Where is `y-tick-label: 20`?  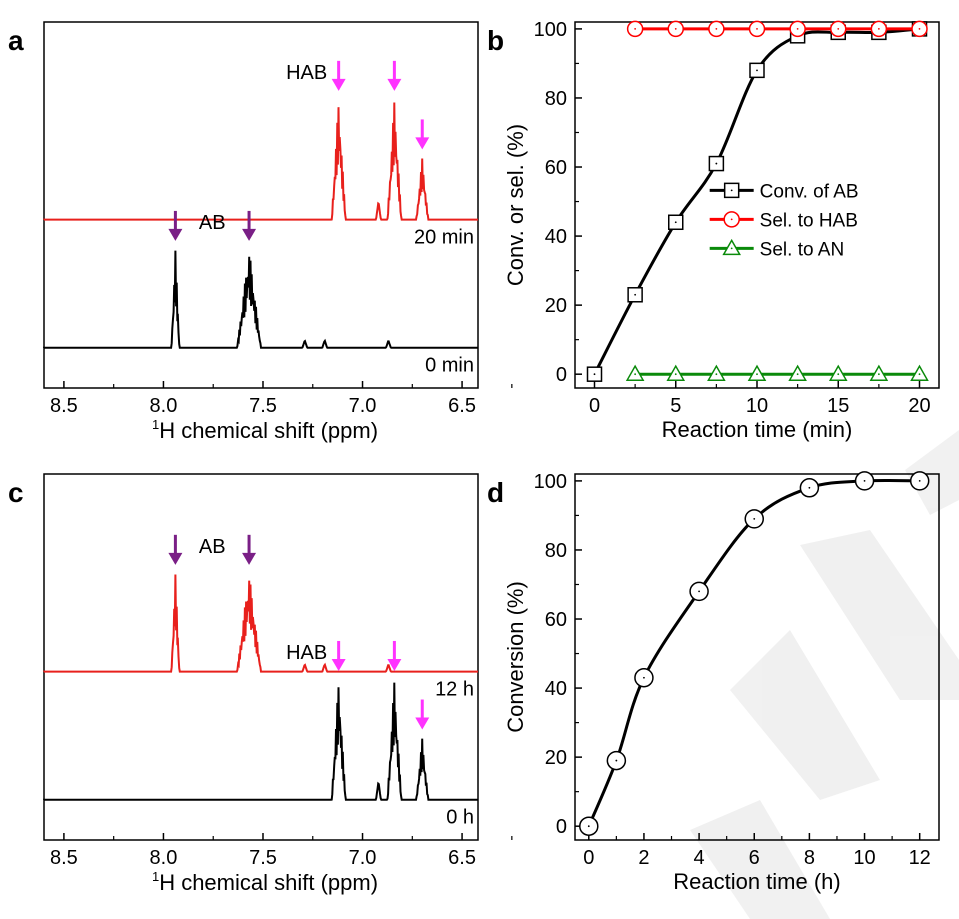 y-tick-label: 20 is located at coordinates (556, 758).